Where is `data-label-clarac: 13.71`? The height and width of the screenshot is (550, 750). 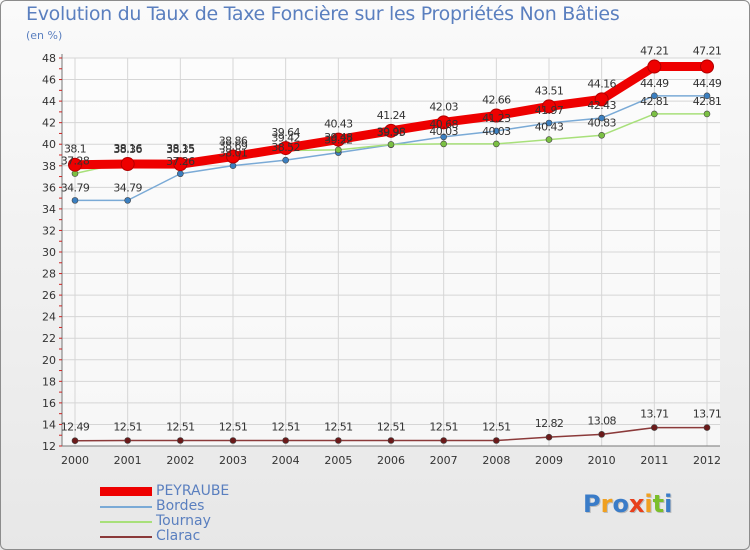
data-label-clarac: 13.71 is located at coordinates (654, 414).